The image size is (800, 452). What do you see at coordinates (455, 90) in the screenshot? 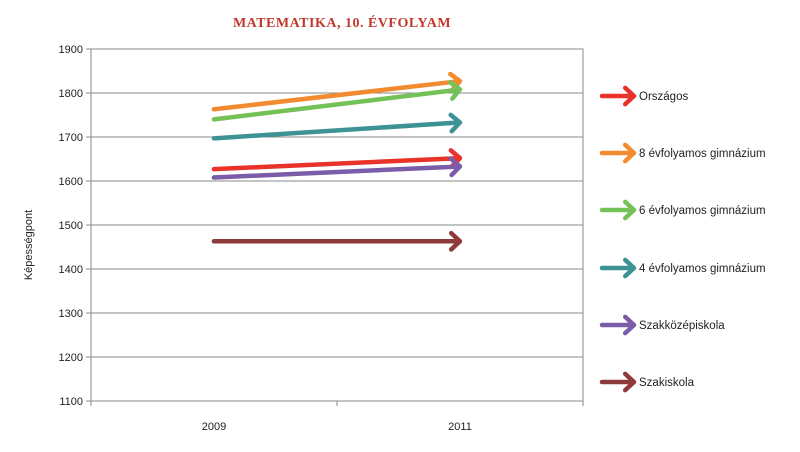
I see `series-arrow-3-head` at bounding box center [455, 90].